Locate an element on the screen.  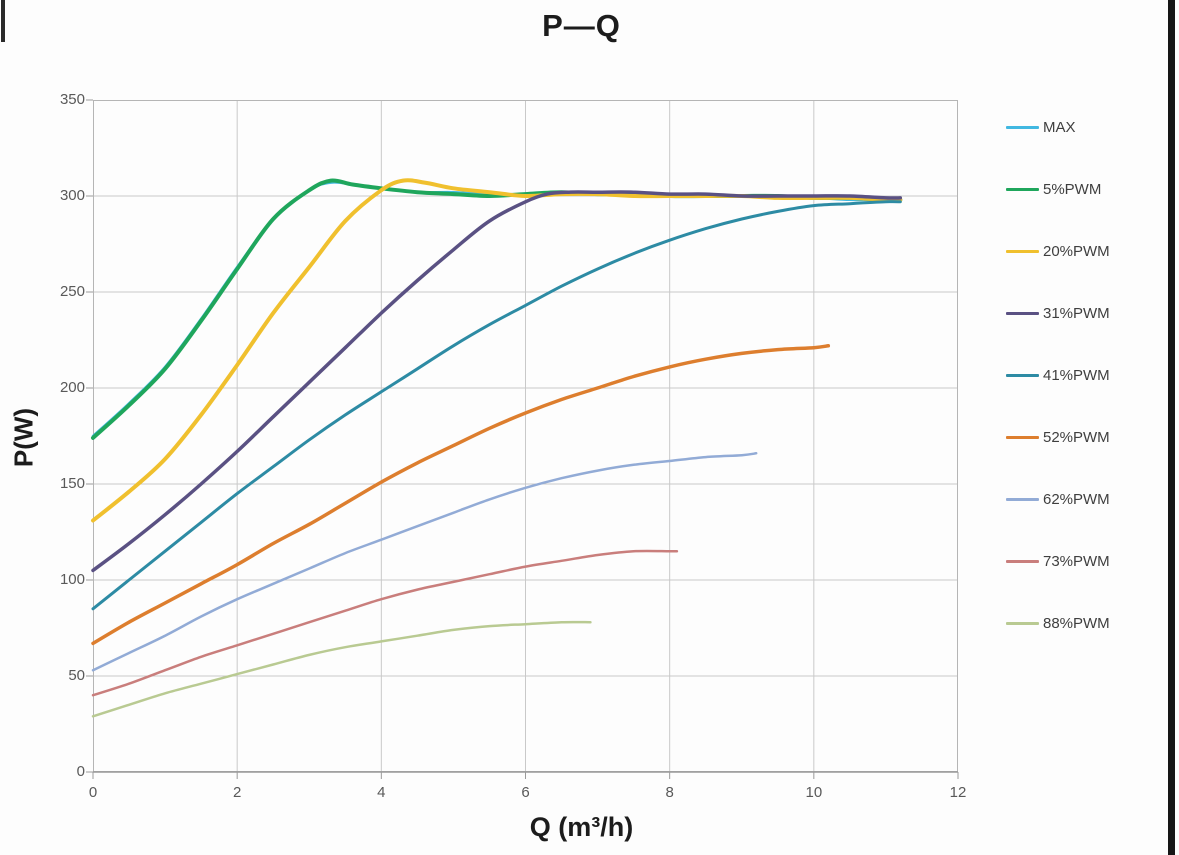
legend-label: 20%PWM is located at coordinates (1076, 251).